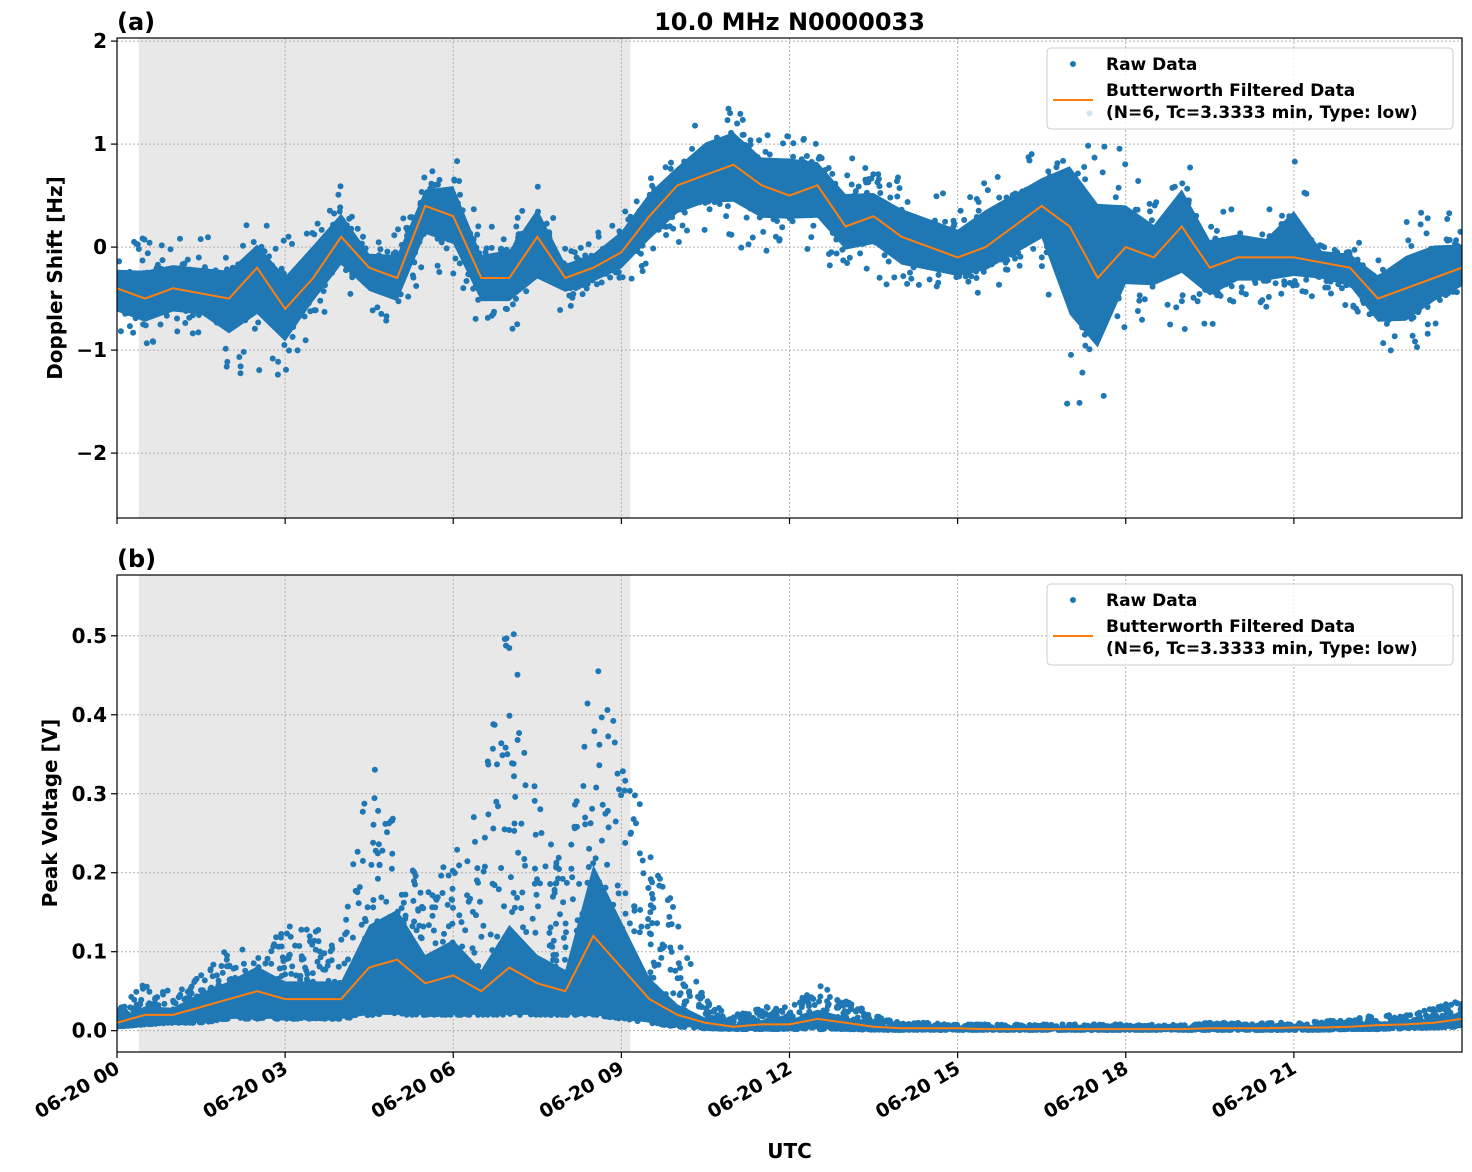 The height and width of the screenshot is (1172, 1472). What do you see at coordinates (789, 237) in the screenshot?
I see `filtered-line` at bounding box center [789, 237].